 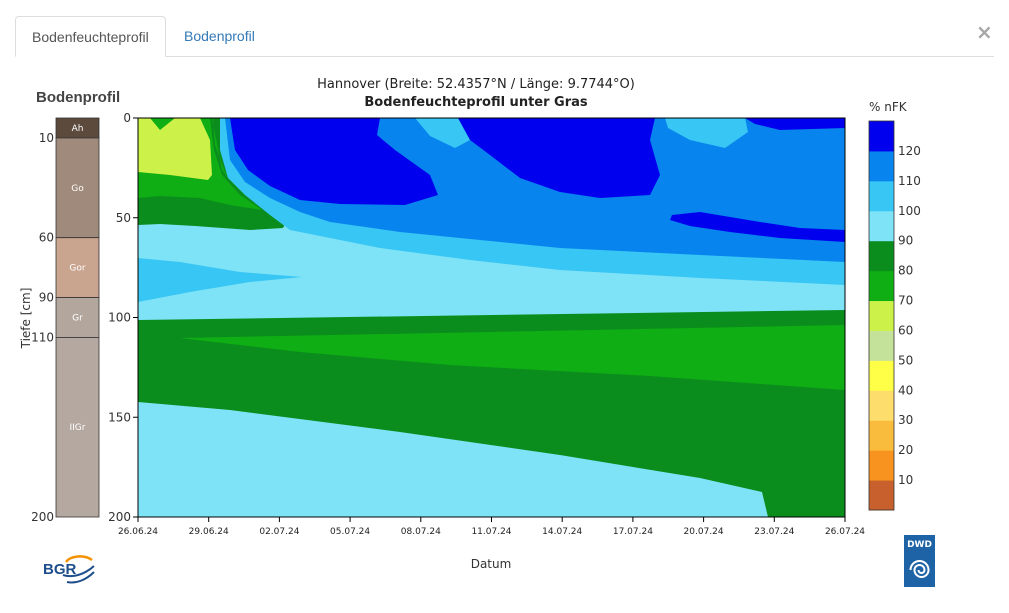 What do you see at coordinates (175, 149) in the screenshot?
I see `band-60-70-patch` at bounding box center [175, 149].